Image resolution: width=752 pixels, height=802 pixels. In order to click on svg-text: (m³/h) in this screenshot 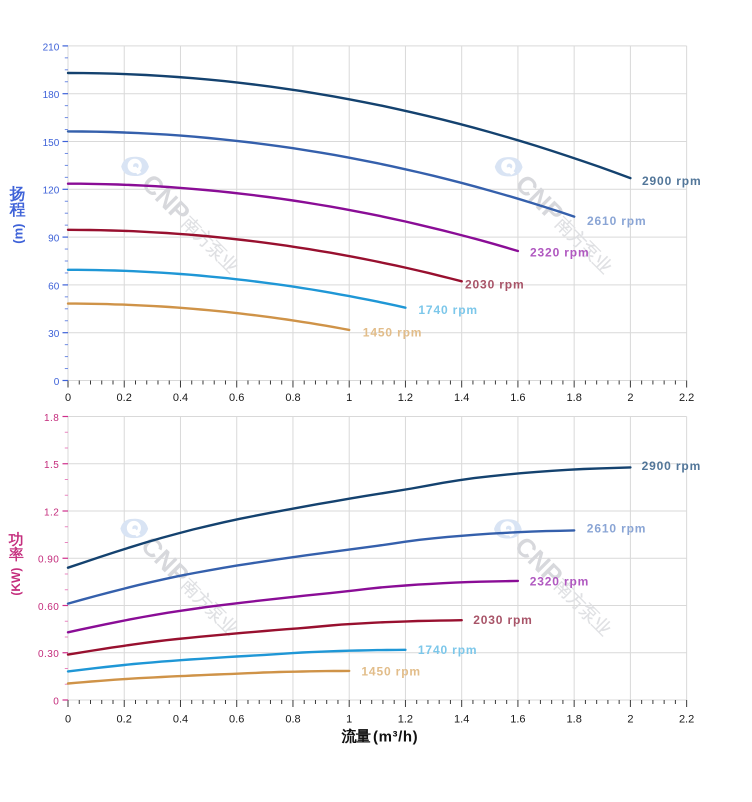, I will do `click(395, 736)`.